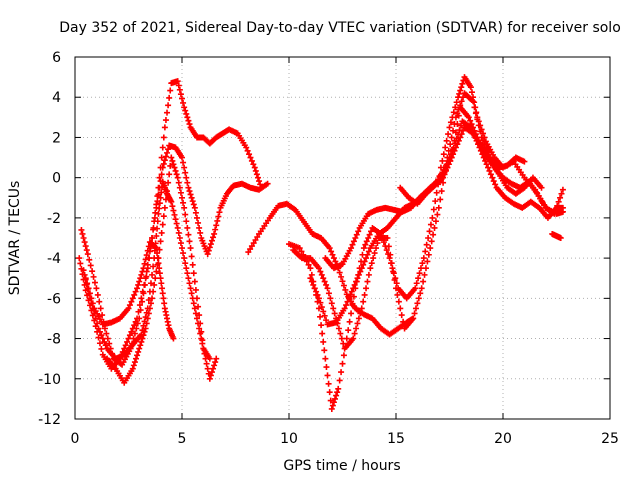 This screenshot has width=640, height=480. I want to click on data-series-s12, so click(556, 235).